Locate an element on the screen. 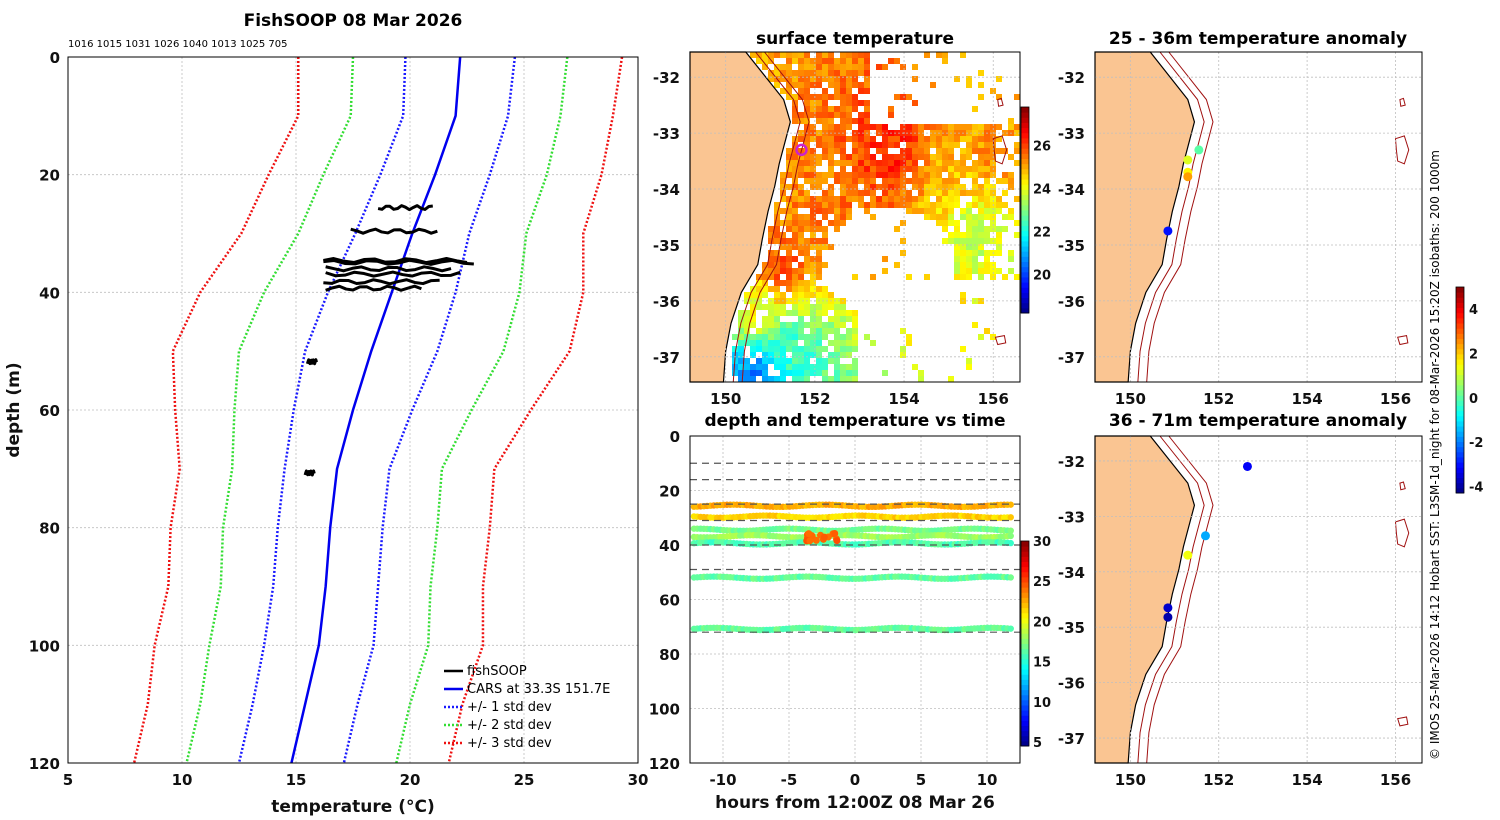 The height and width of the screenshot is (820, 1500). isobath-200m is located at coordinates (1171, 217).